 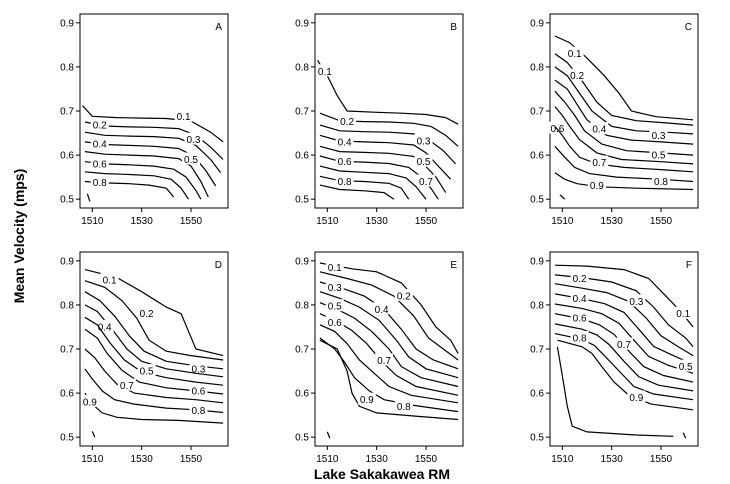 I want to click on panel-label: C, so click(x=688, y=27).